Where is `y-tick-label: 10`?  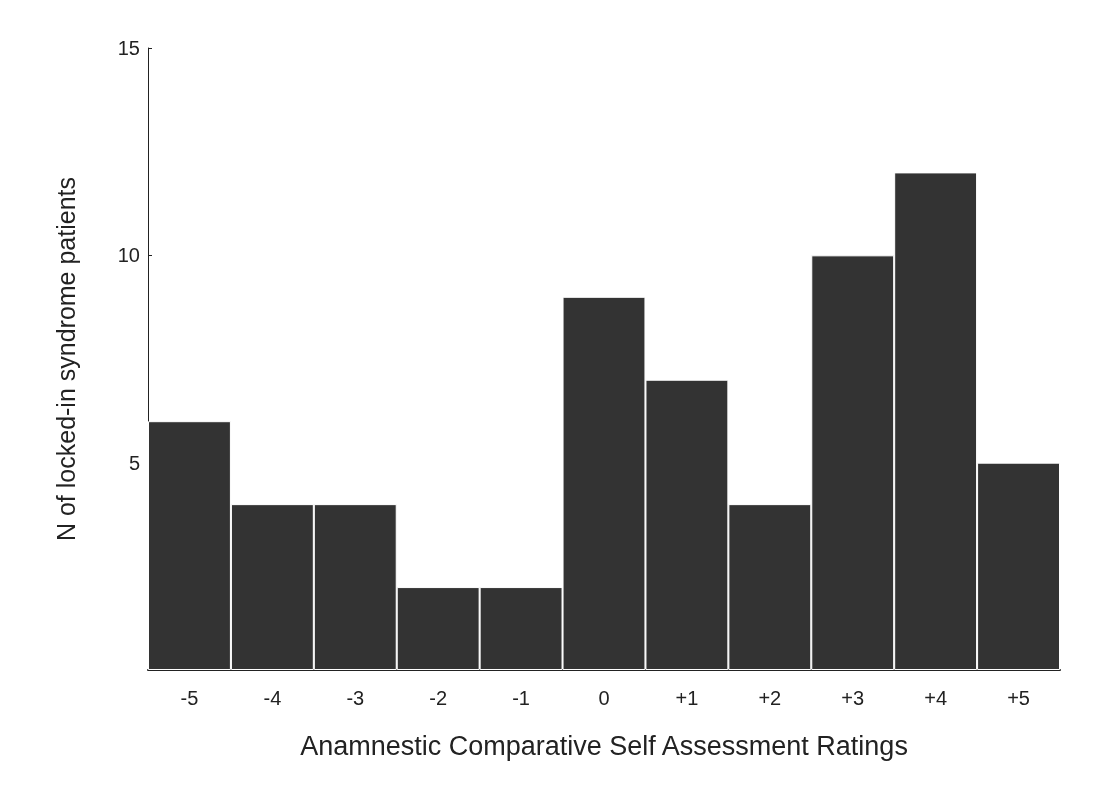
y-tick-label: 10 is located at coordinates (128, 255).